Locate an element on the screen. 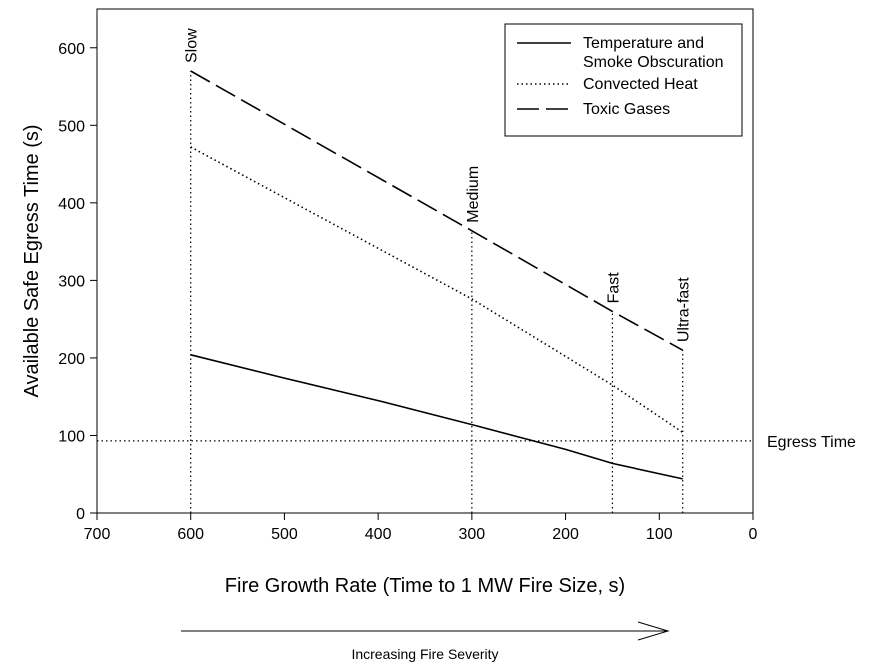 The image size is (870, 666). marker-label-slow: Slow is located at coordinates (192, 45).